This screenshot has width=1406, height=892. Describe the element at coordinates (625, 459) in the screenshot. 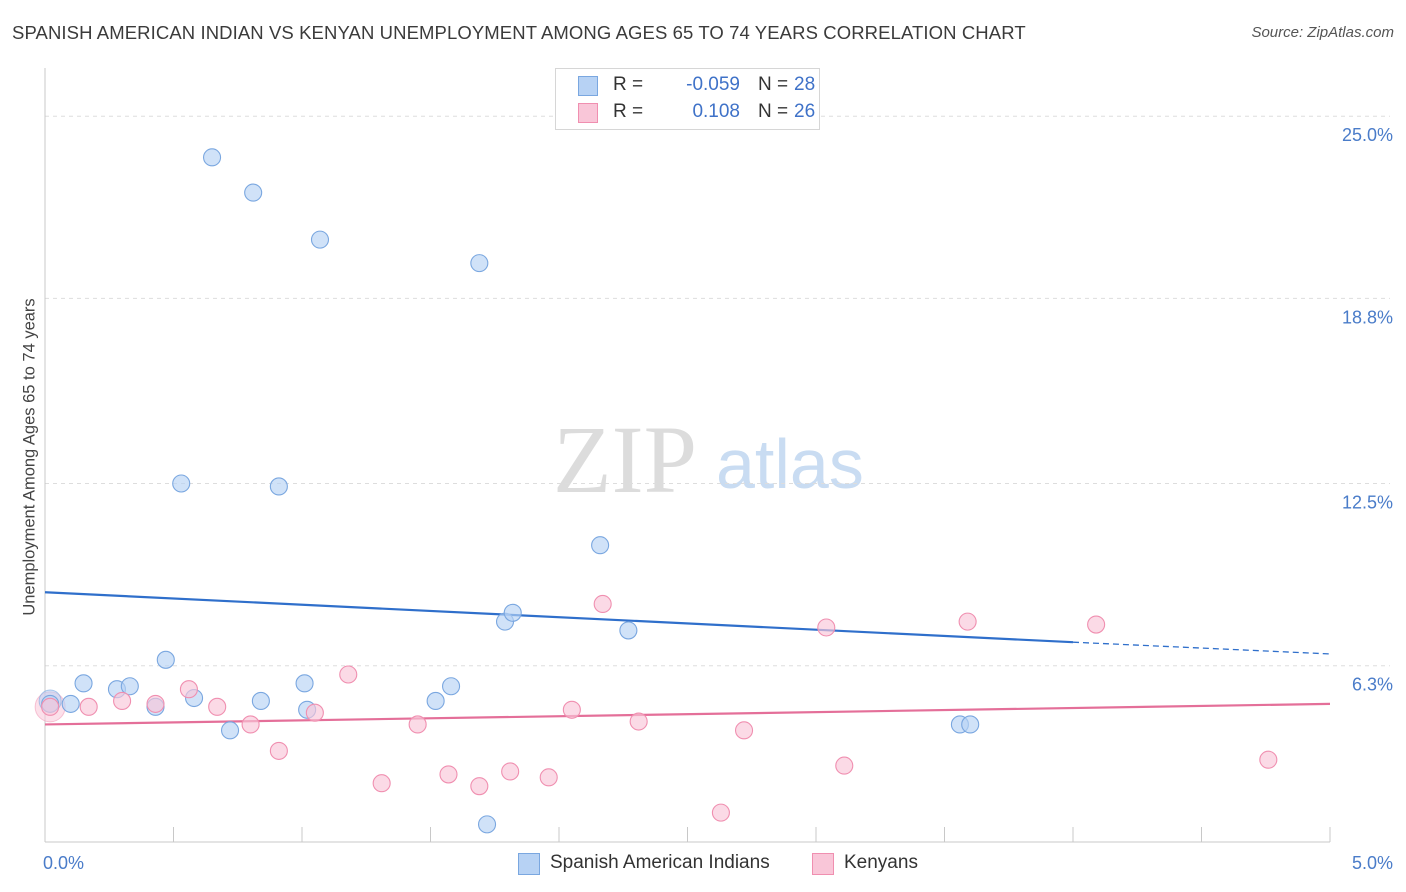

I see `watermark-zip: ZIP` at that location.